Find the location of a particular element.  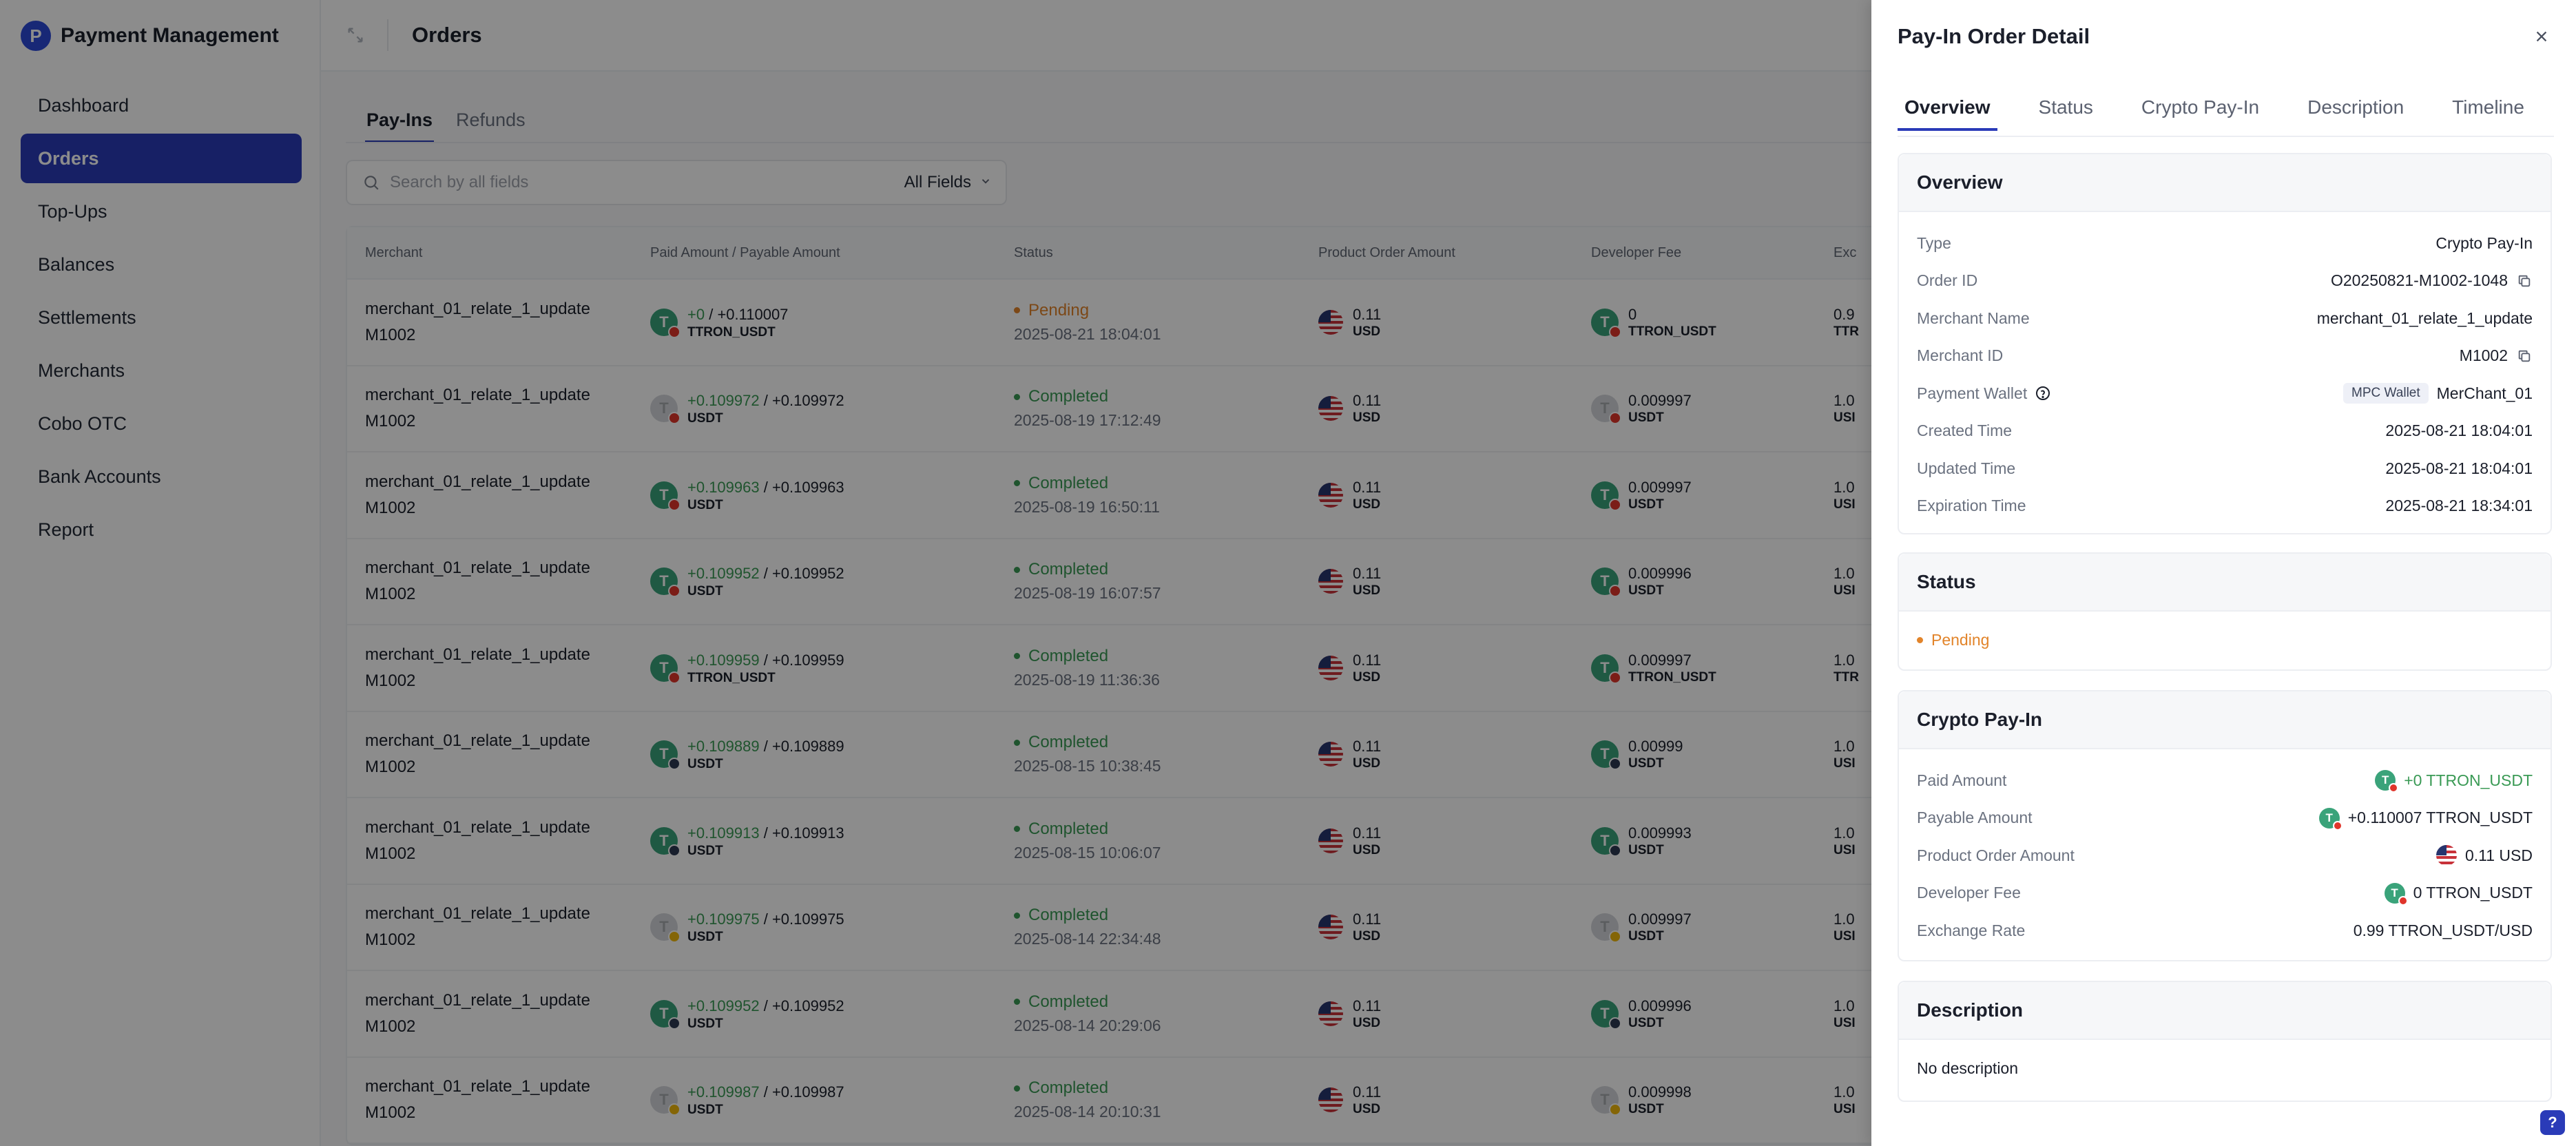

merchant-cell: merchant_01_relate_1_update M1002 is located at coordinates (498, 581).